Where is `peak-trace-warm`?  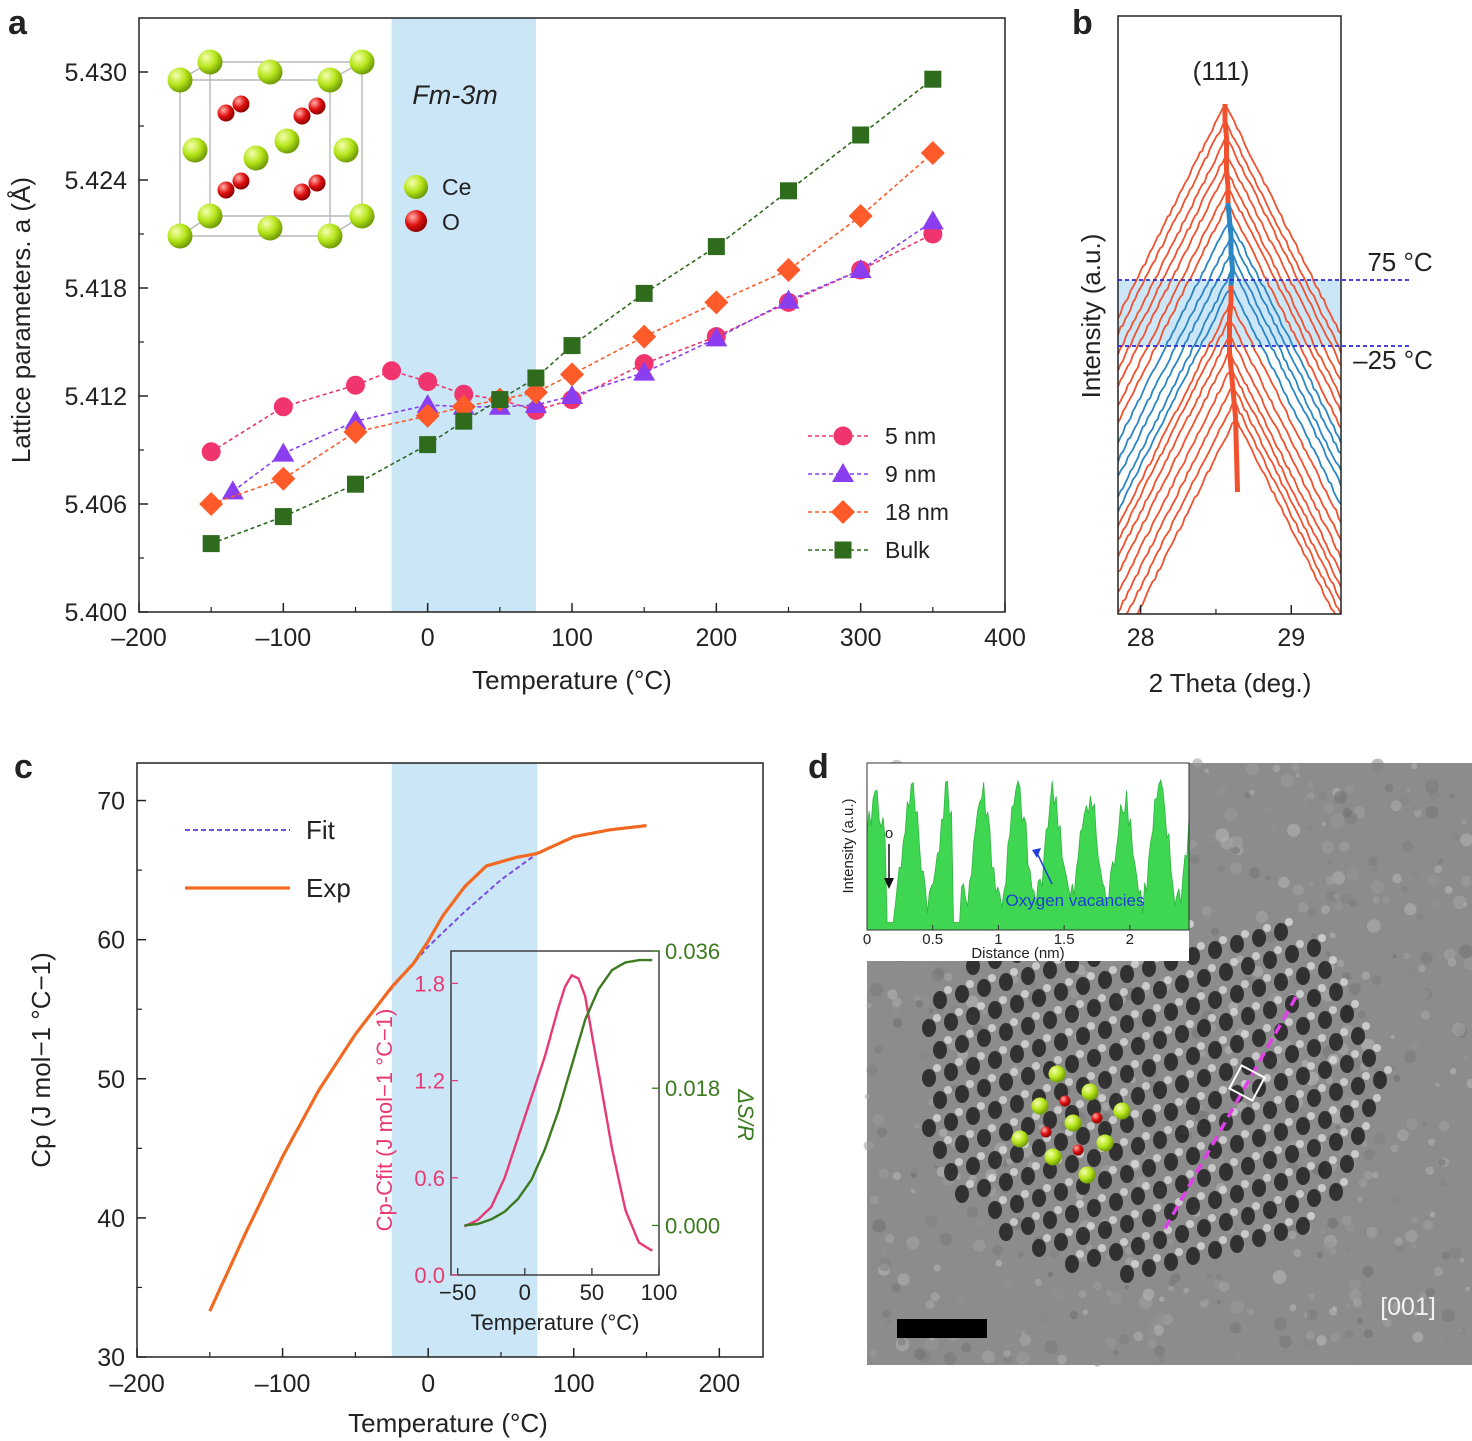 peak-trace-warm is located at coordinates (1226, 153).